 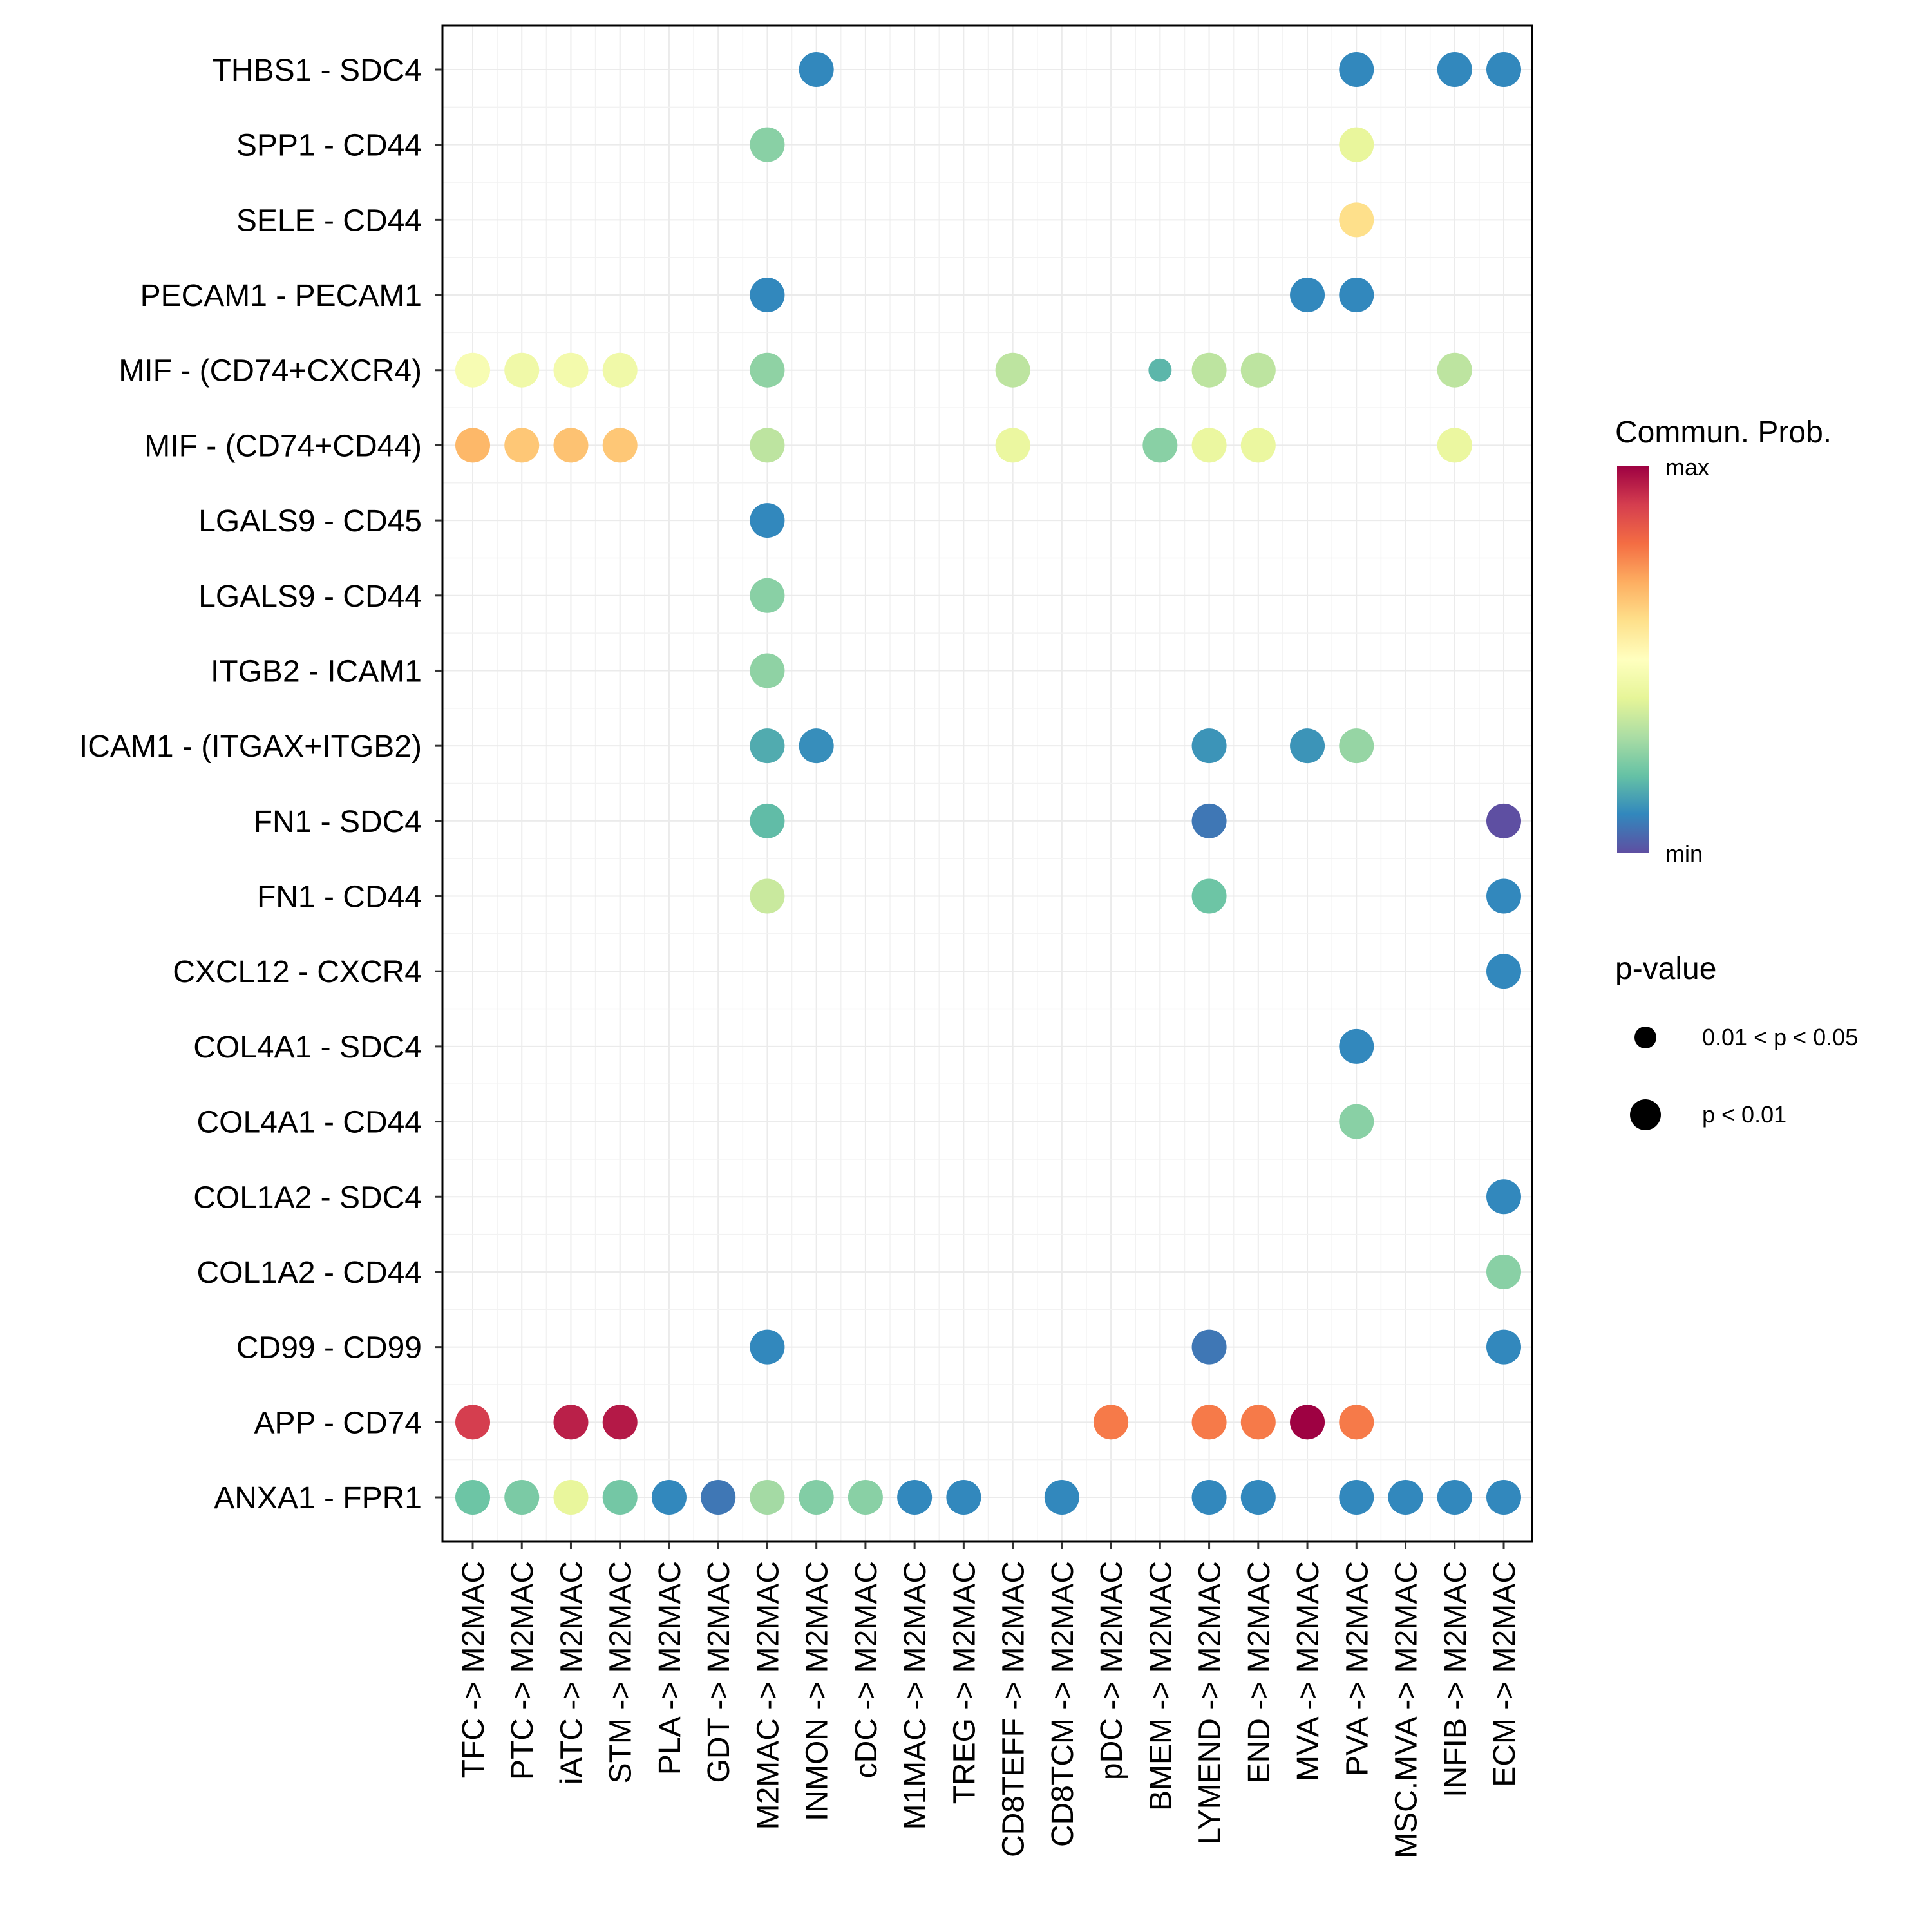 What do you see at coordinates (329, 146) in the screenshot?
I see `y-tick-label: SPP1 - CD44` at bounding box center [329, 146].